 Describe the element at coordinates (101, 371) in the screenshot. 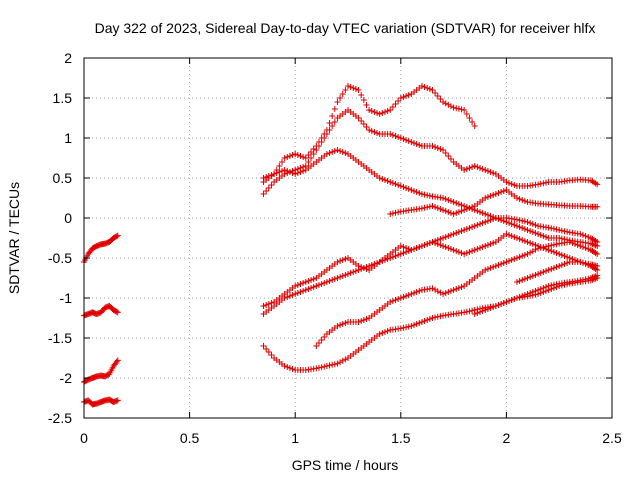

I see `series-arc-c` at that location.